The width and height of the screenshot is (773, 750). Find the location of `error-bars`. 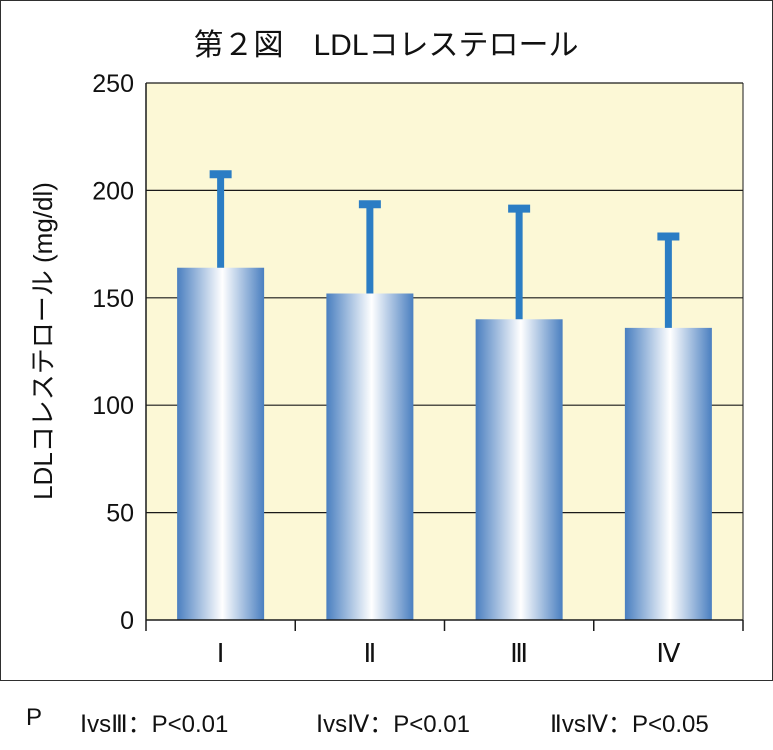

error-bars is located at coordinates (444, 249).